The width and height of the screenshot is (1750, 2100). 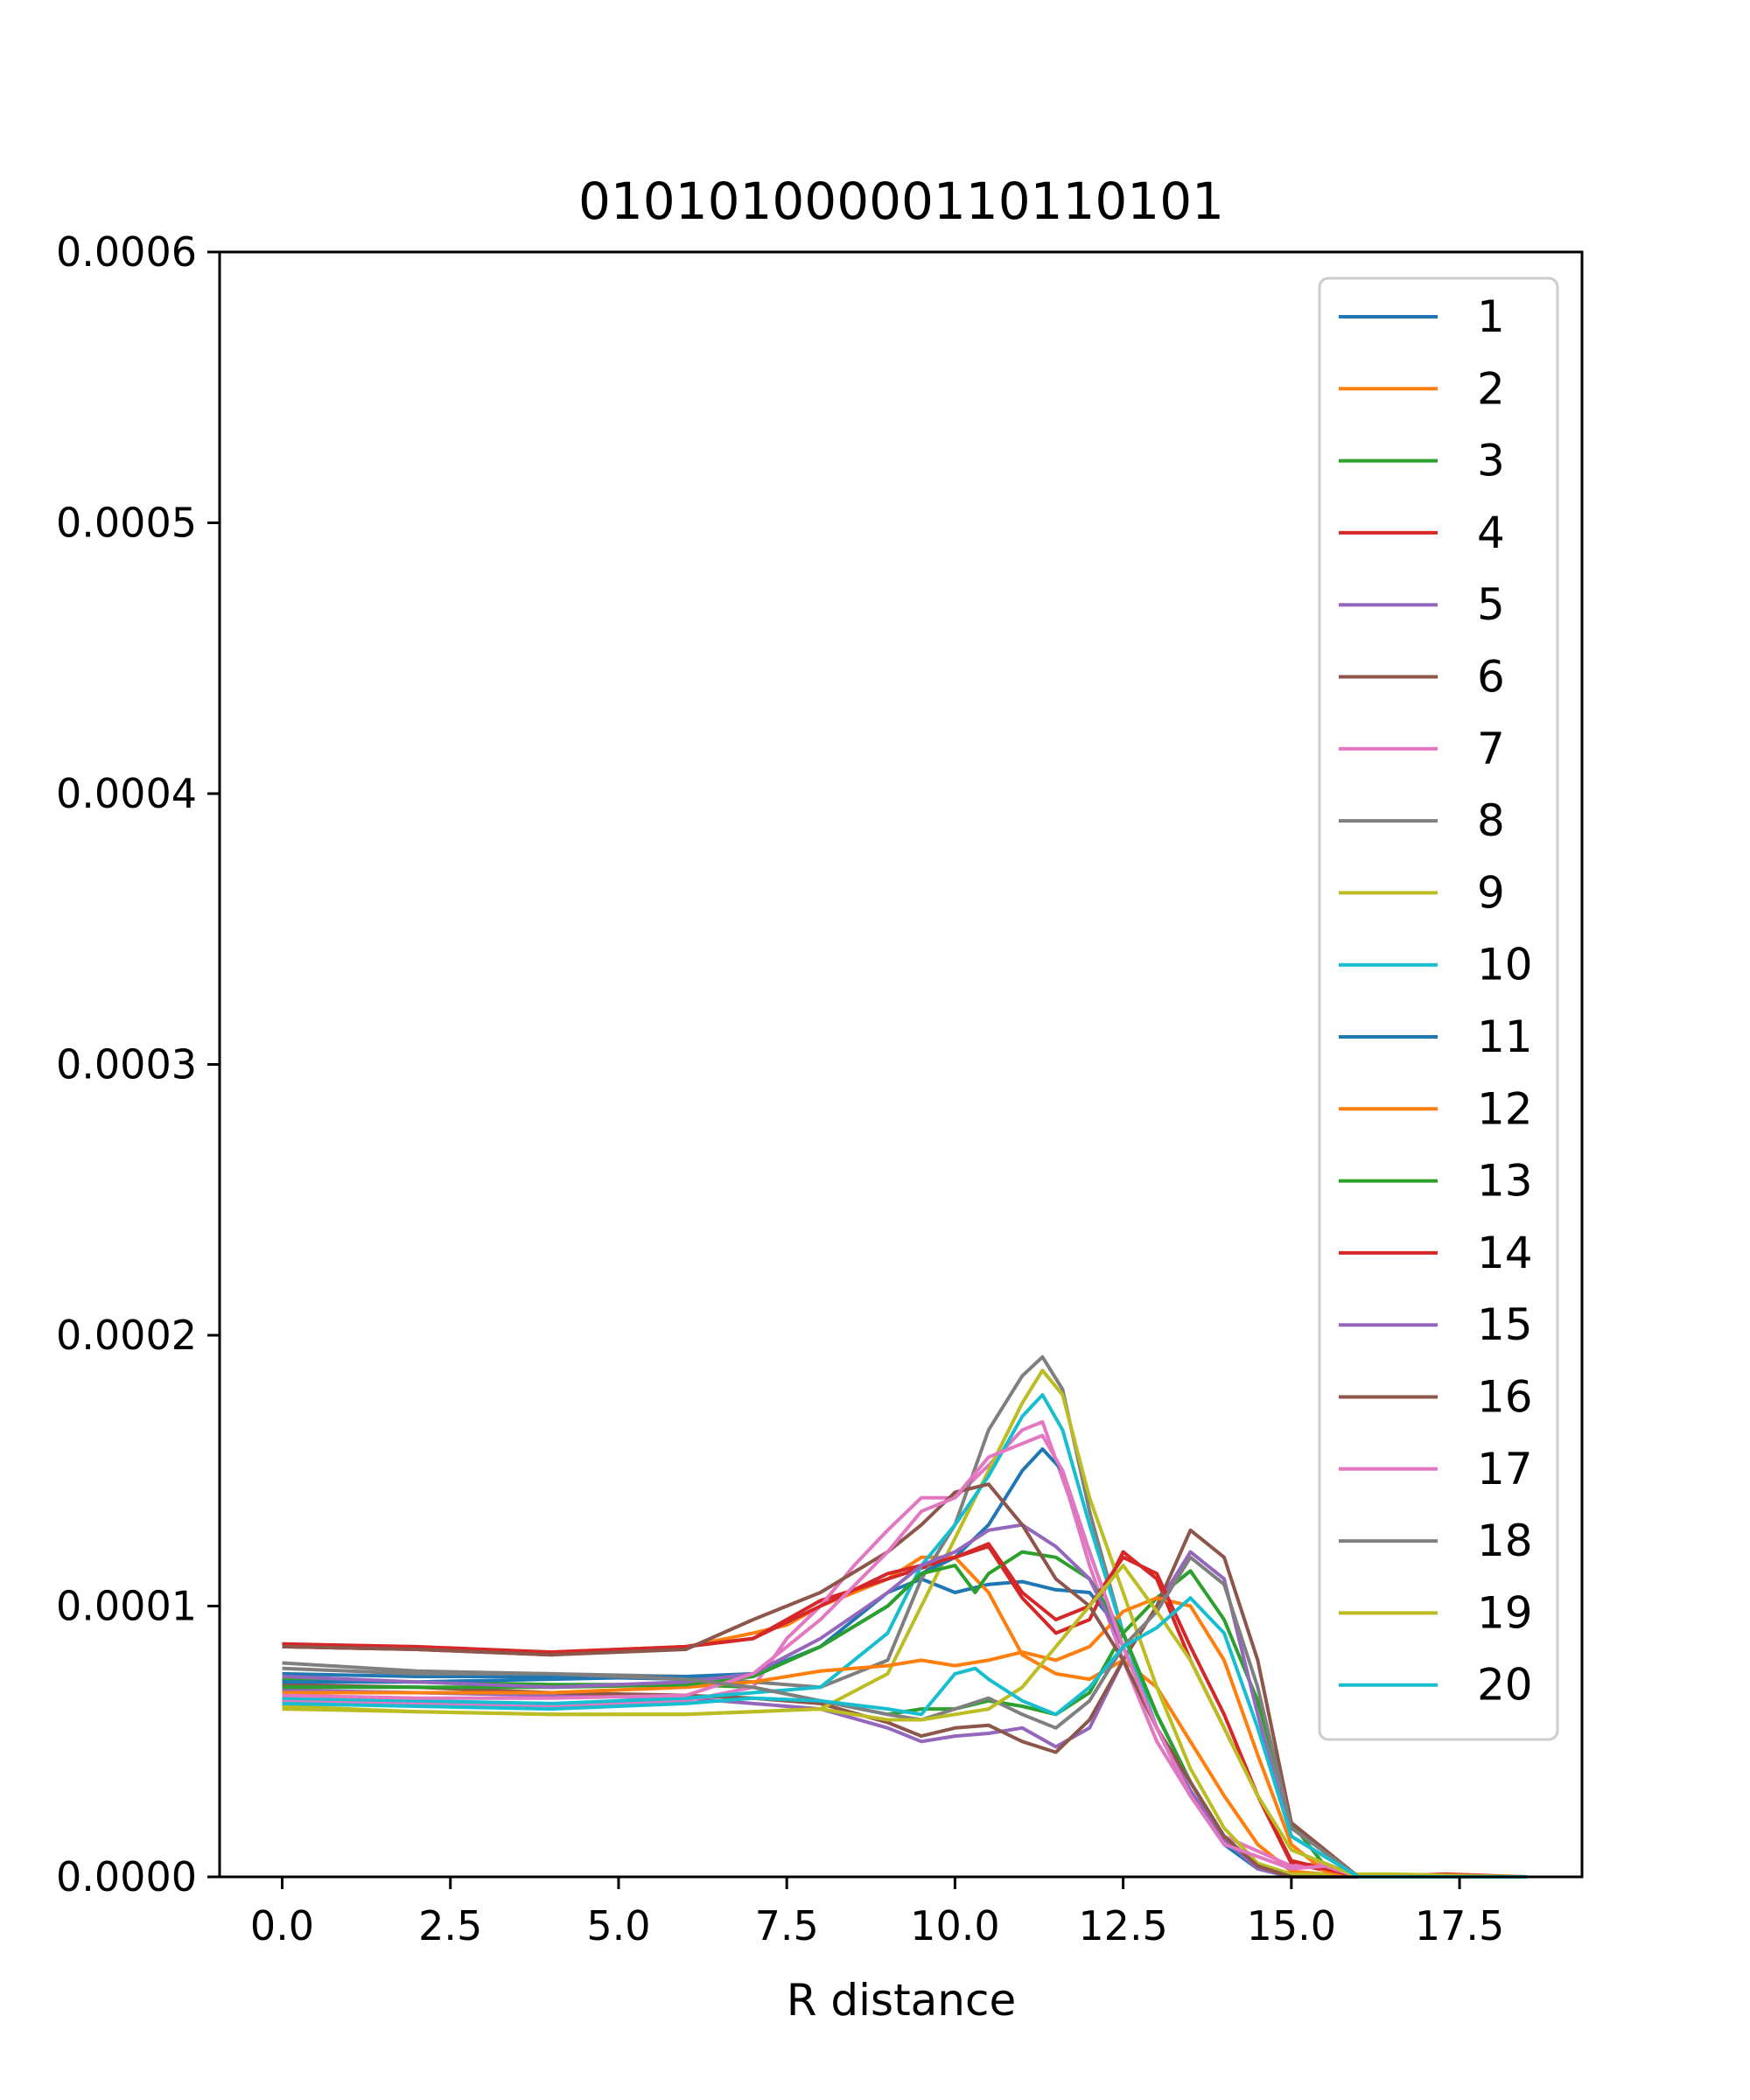 I want to click on legend-label: 13, so click(x=1505, y=1181).